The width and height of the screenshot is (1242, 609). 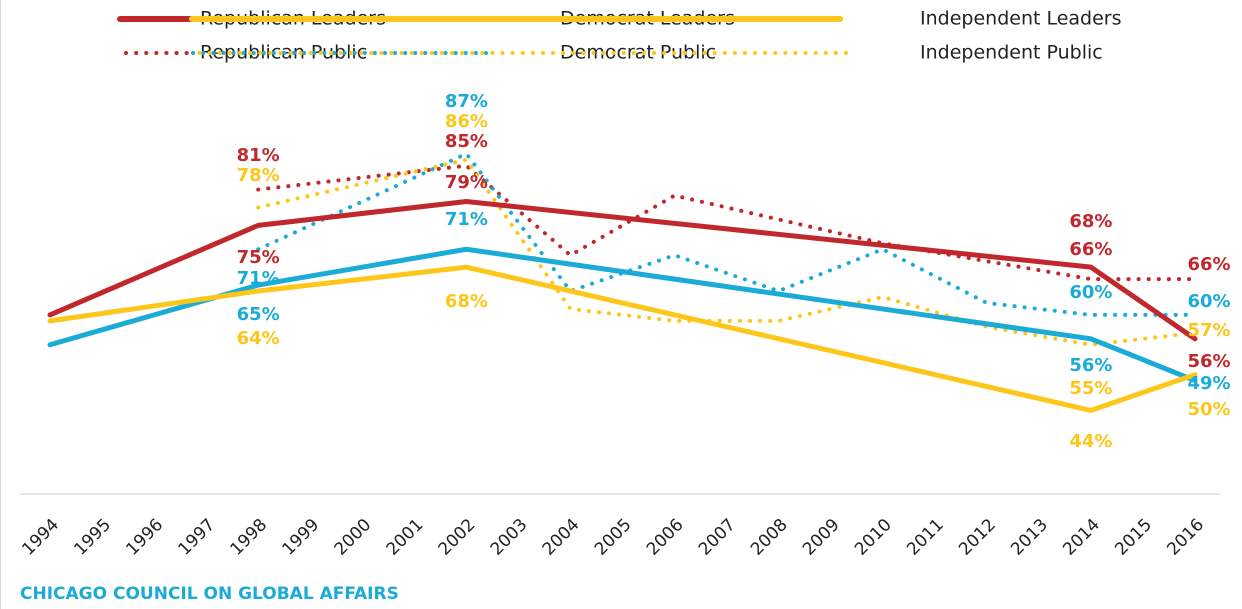 What do you see at coordinates (40, 537) in the screenshot?
I see `x-tick-label: 1994` at bounding box center [40, 537].